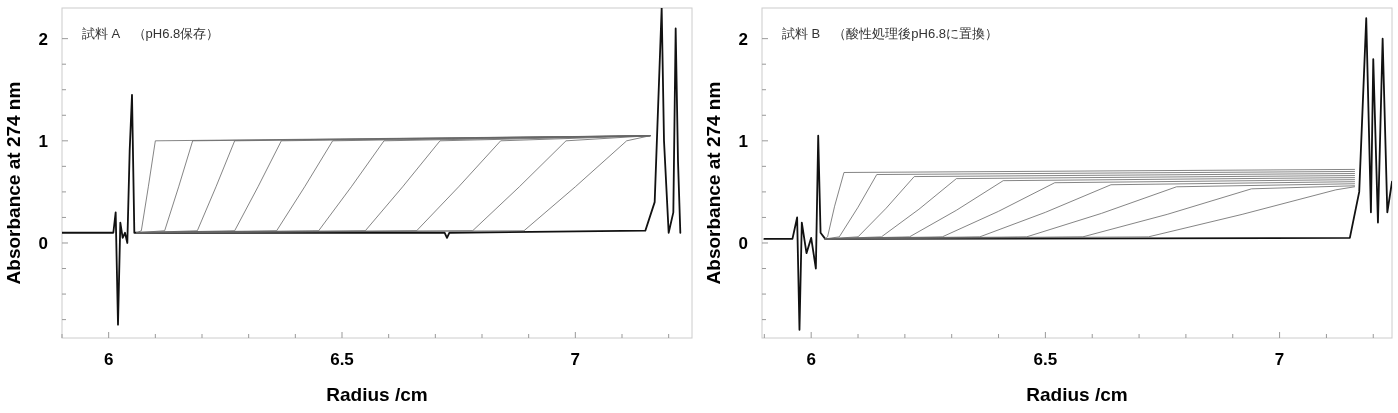 The width and height of the screenshot is (1398, 413). What do you see at coordinates (890, 33) in the screenshot?
I see `text: 試料 B （酸性処理後pH6.8に置換）` at bounding box center [890, 33].